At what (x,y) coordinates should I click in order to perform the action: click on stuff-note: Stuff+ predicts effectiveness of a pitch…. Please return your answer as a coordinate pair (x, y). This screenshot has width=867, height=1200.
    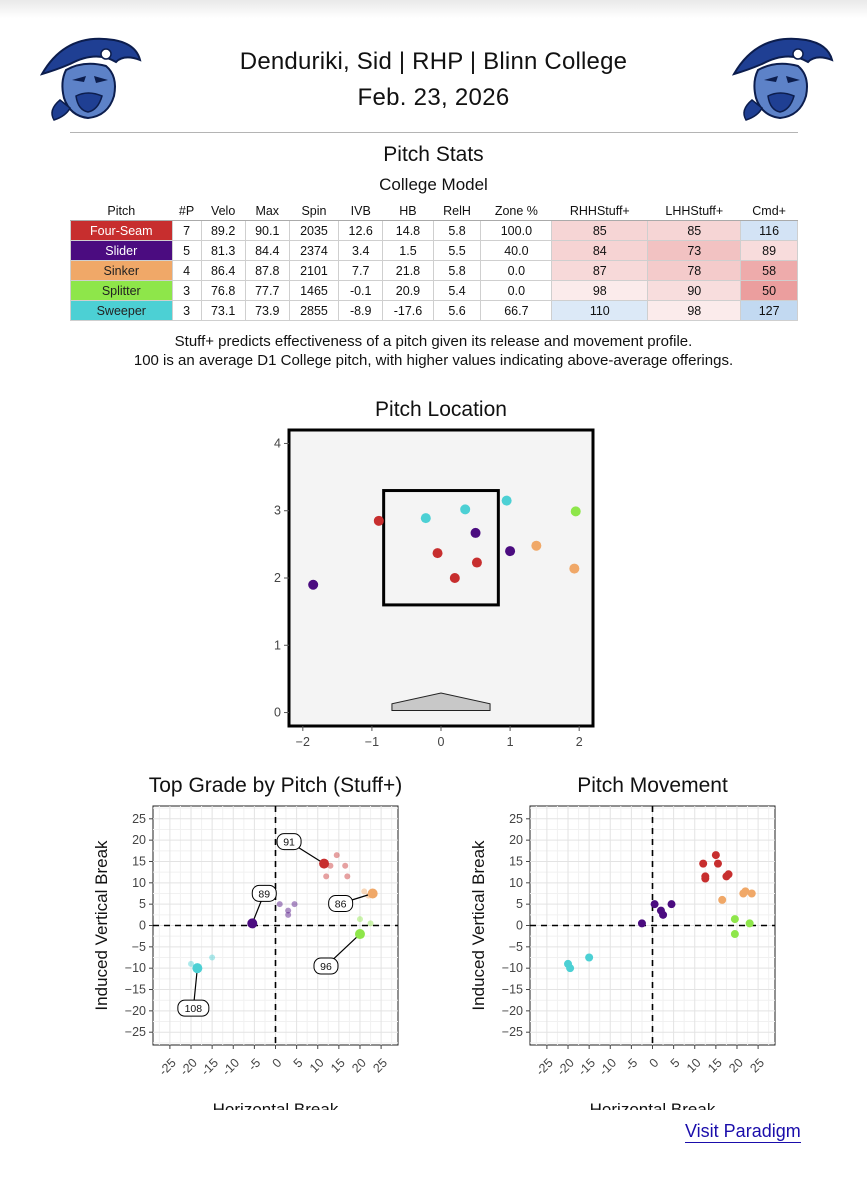
    Looking at the image, I should click on (433, 351).